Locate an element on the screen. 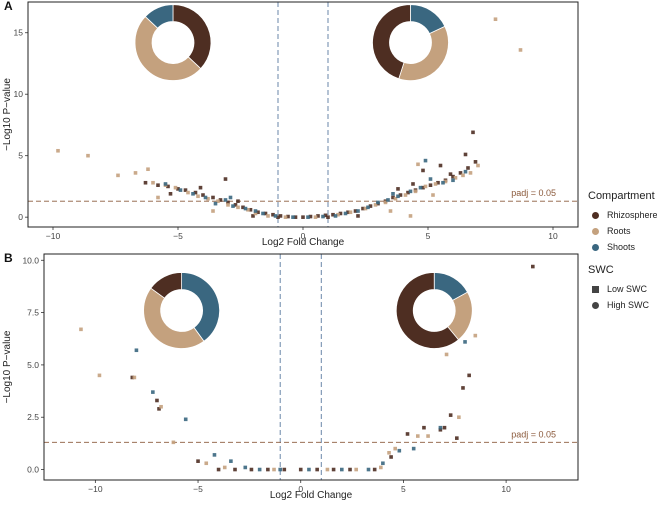  y-tick-label: 2.5 is located at coordinates (33, 417).